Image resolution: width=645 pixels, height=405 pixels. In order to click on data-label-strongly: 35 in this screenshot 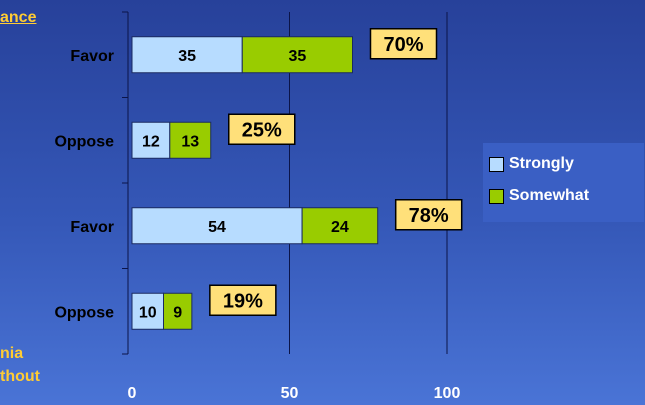, I will do `click(187, 56)`.